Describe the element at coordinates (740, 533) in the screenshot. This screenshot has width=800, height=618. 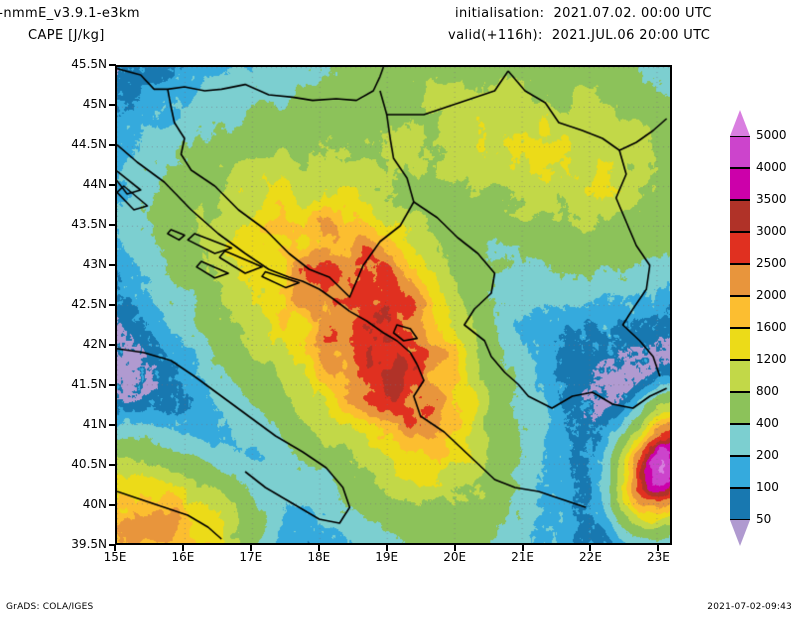
I see `colorbar-min-arrow` at that location.